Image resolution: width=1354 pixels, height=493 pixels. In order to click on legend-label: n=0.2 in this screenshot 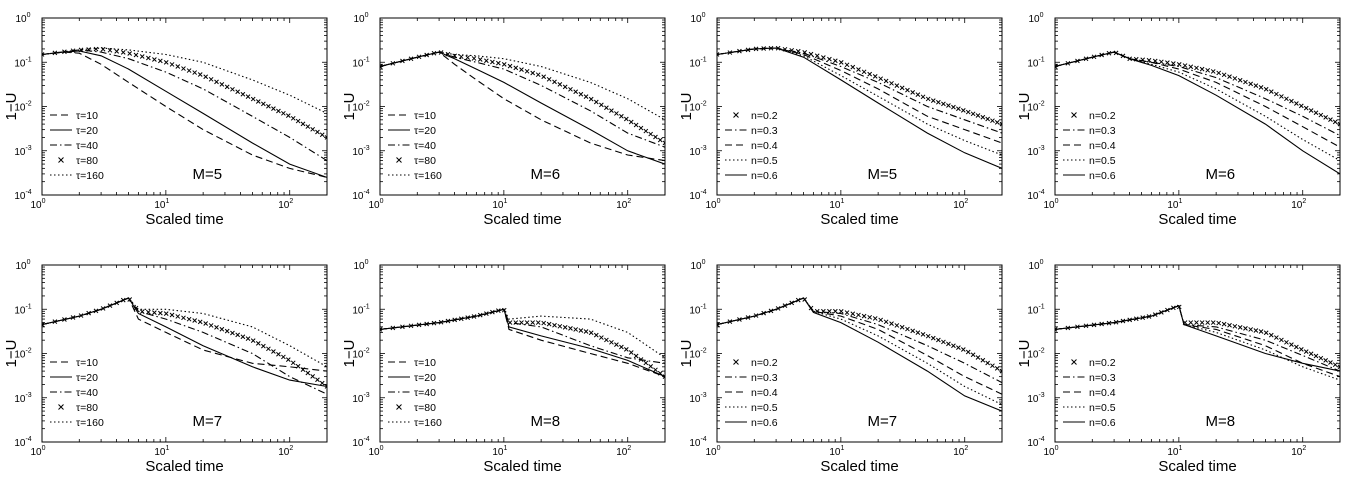, I will do `click(1102, 363)`.